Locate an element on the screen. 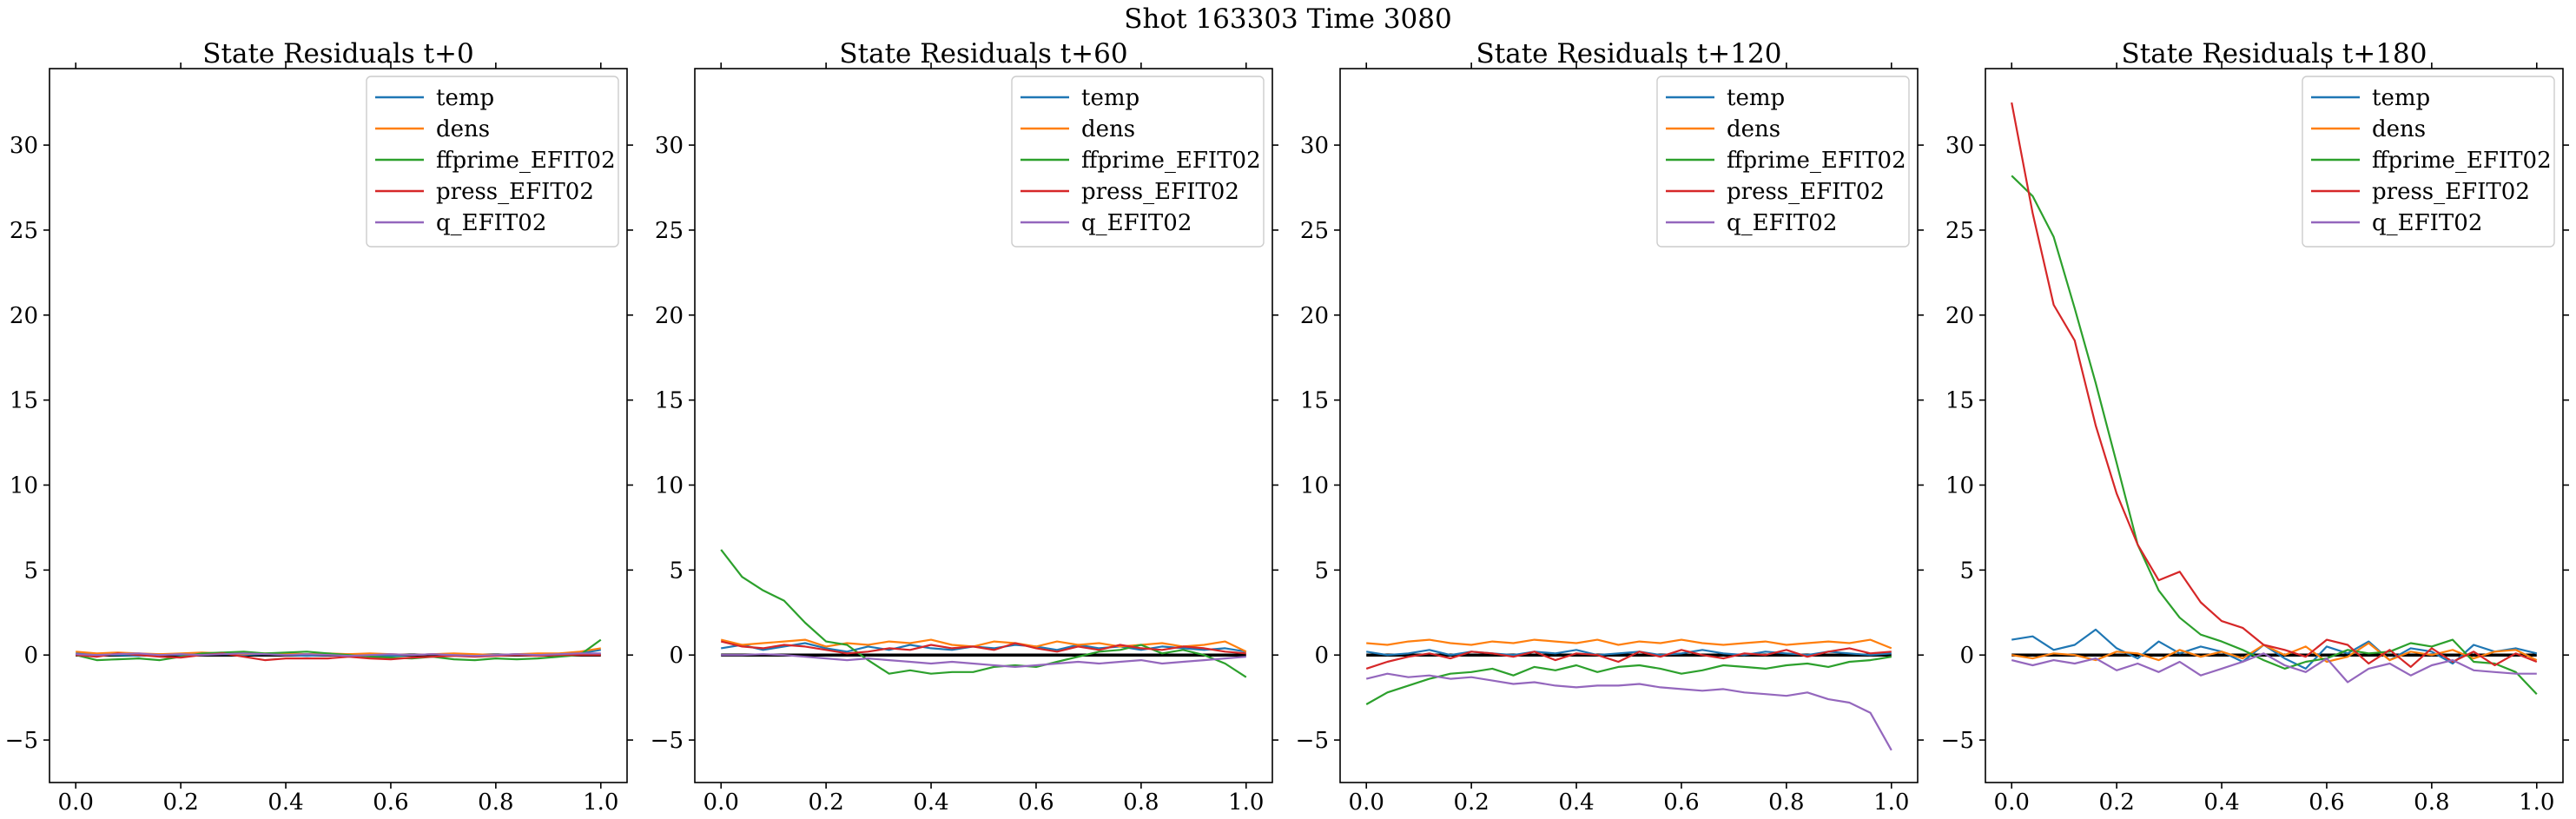 This screenshot has height=819, width=2576. subplot-title: State Residuals t+60 is located at coordinates (983, 53).